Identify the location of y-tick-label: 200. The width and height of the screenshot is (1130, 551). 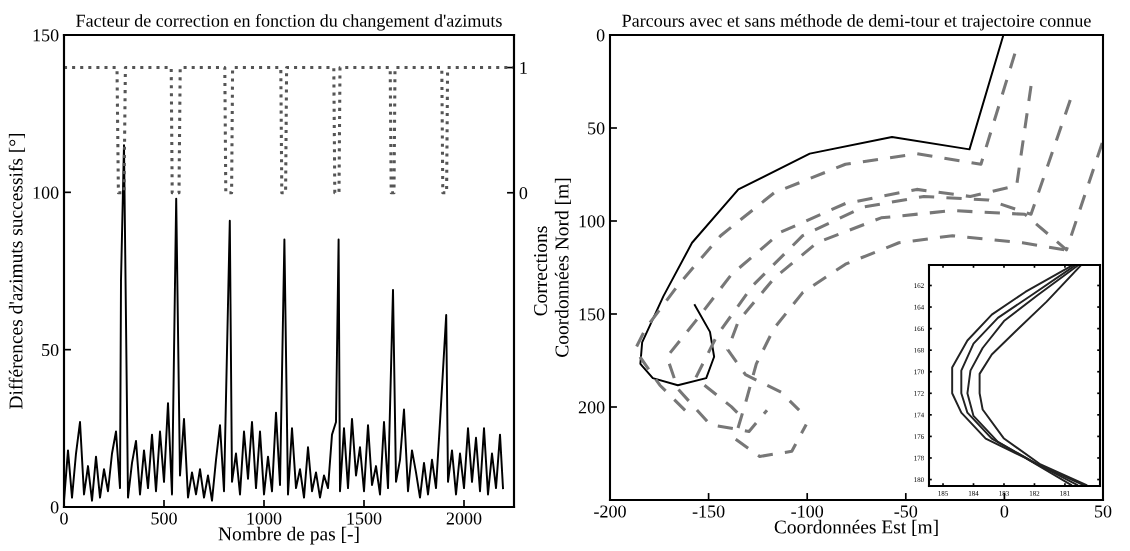
(591, 407).